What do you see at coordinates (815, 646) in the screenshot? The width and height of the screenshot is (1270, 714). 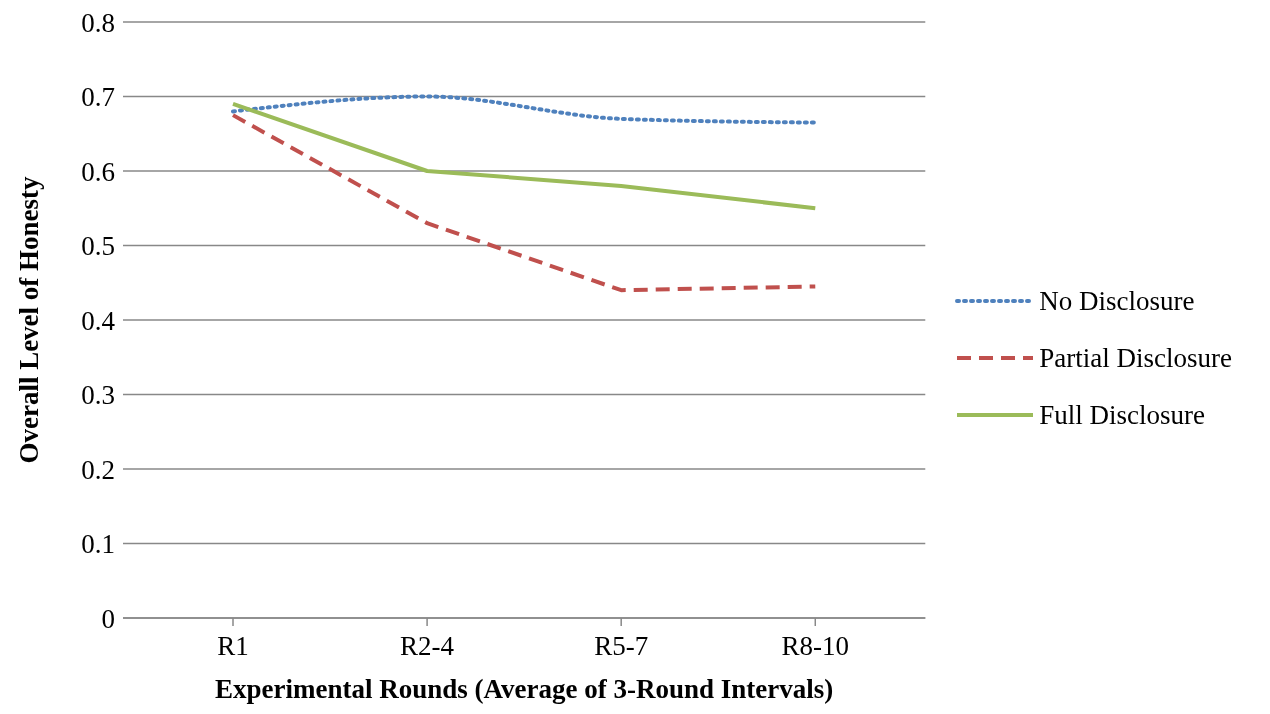 I see `x-tick-label: R8-10` at bounding box center [815, 646].